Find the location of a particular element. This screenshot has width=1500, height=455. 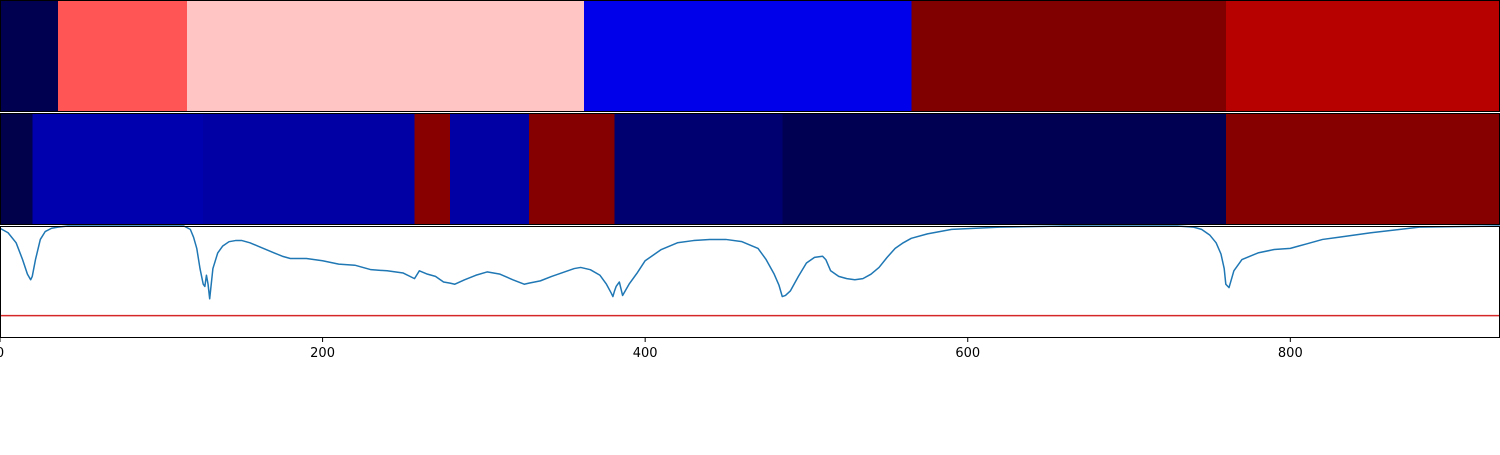

x-tick-label-1: 200 is located at coordinates (322, 353).